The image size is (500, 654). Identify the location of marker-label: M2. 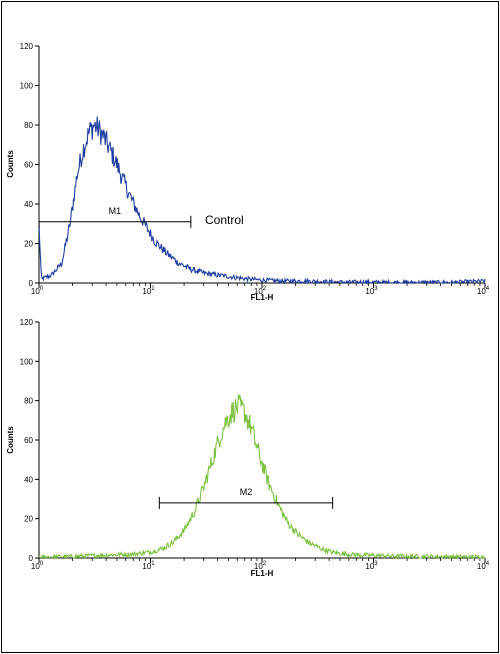
(246, 492).